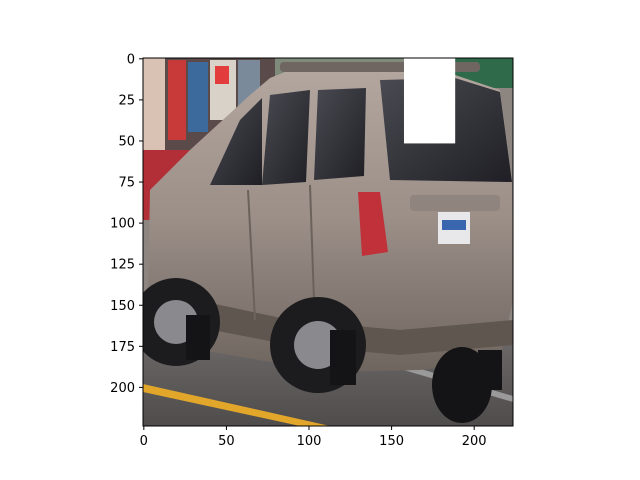 The width and height of the screenshot is (640, 480). Describe the element at coordinates (122, 224) in the screenshot. I see `y-tick-label: 100` at that location.